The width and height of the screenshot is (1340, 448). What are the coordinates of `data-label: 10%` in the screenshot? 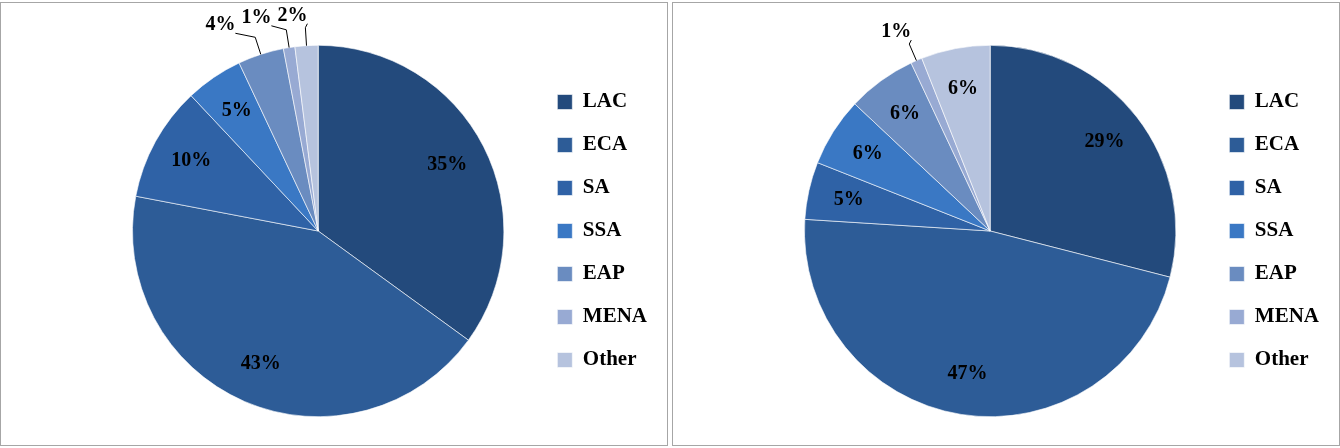 It's located at (191, 159).